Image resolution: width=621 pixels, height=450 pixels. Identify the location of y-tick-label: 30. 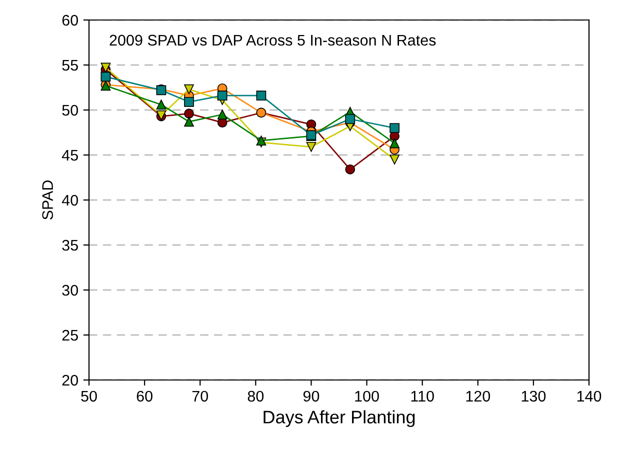
(70, 290).